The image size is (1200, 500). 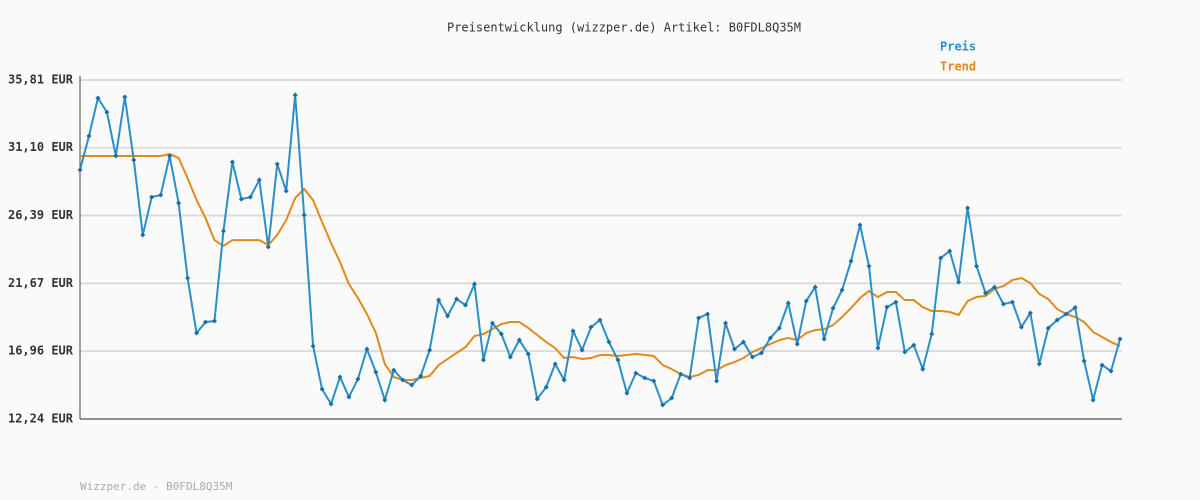 I want to click on footer: Wizzper.de - B0FDL8Q35M, so click(x=156, y=486).